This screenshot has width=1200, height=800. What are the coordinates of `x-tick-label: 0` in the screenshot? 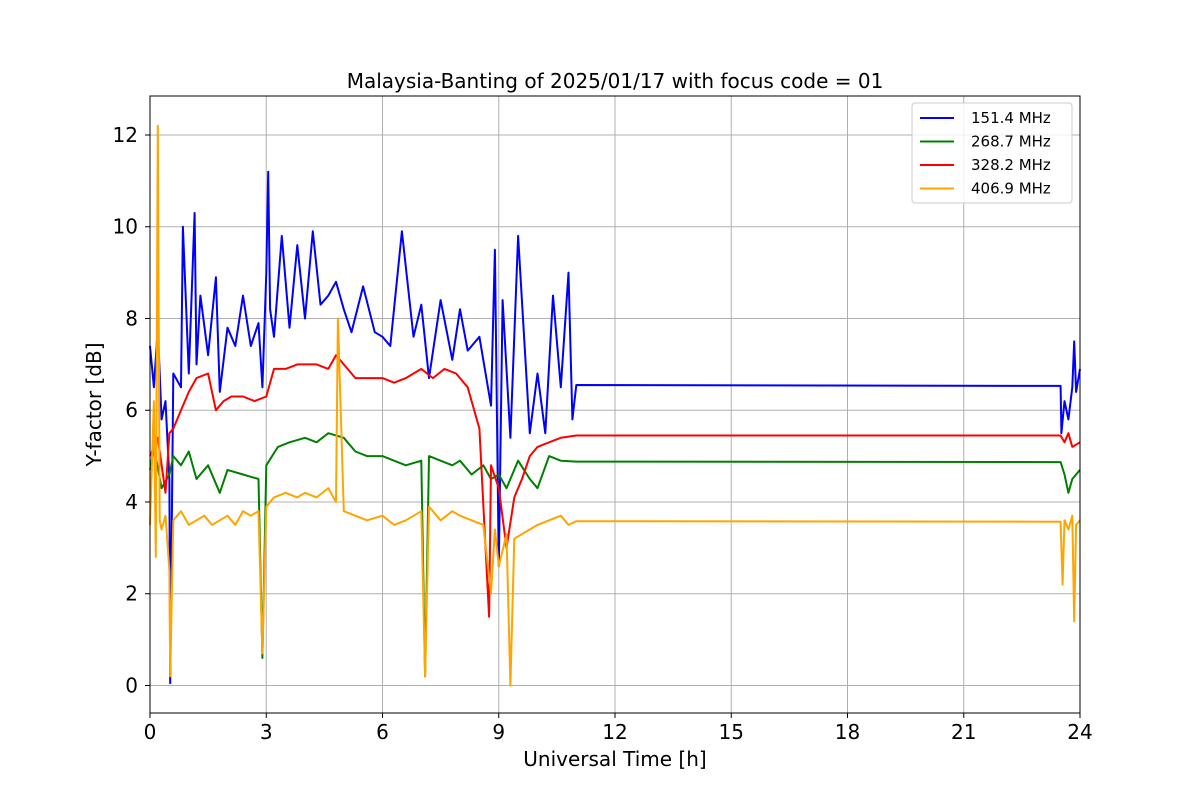 It's located at (150, 732).